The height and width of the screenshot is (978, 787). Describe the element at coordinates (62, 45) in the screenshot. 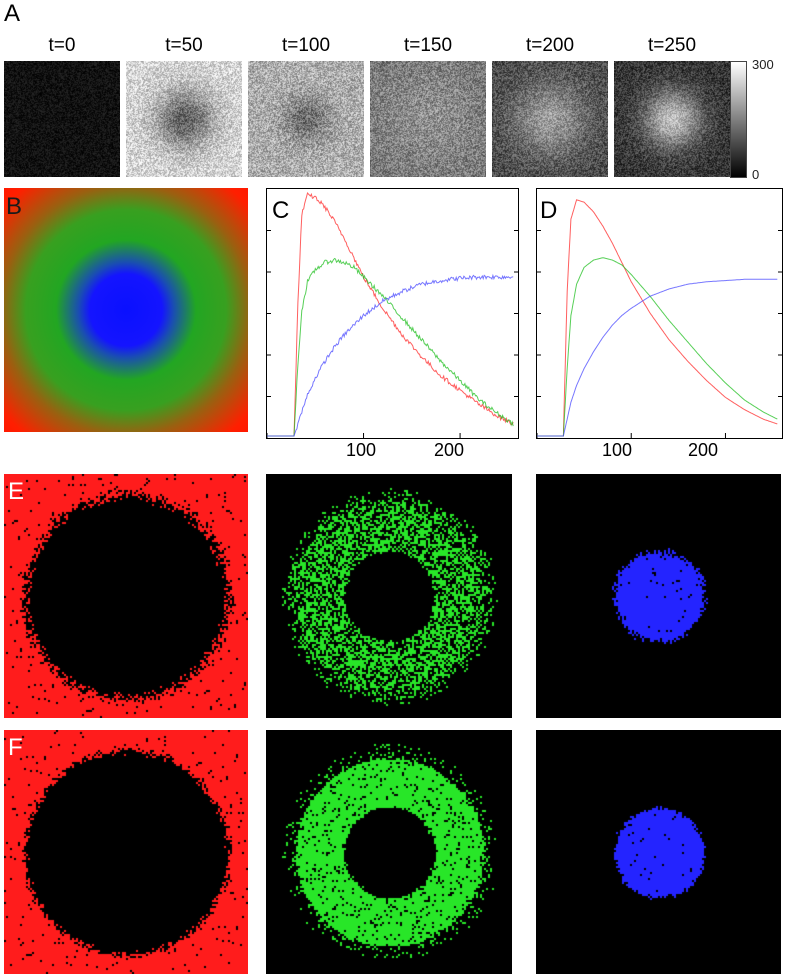

I see `time-label-0: t=0` at that location.